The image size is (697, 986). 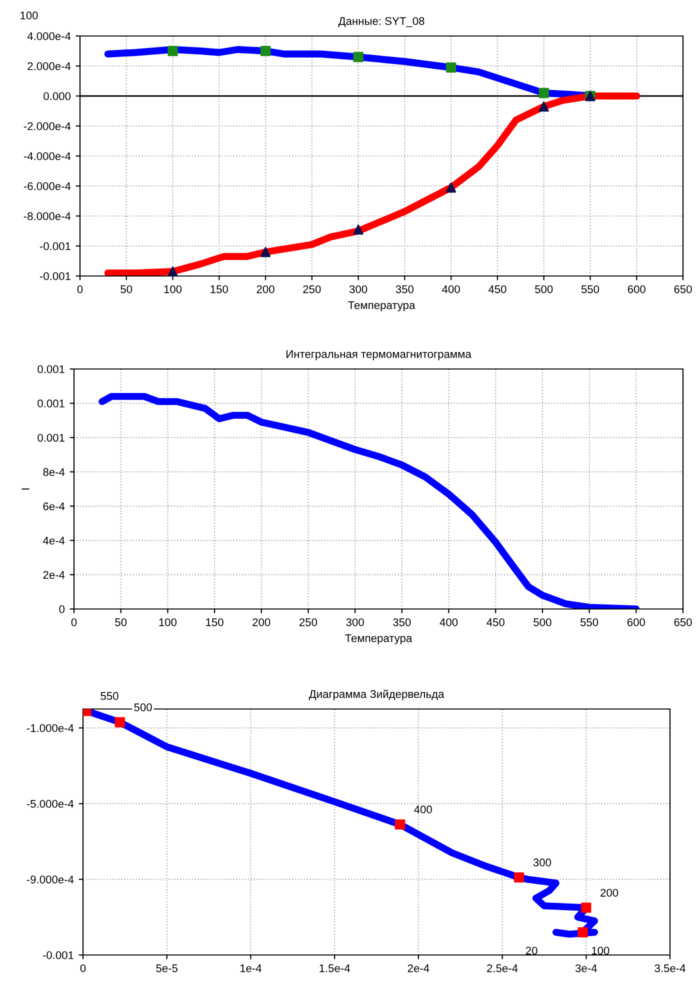 I want to click on y-tick-label: -2.000e-4, so click(x=47, y=126).